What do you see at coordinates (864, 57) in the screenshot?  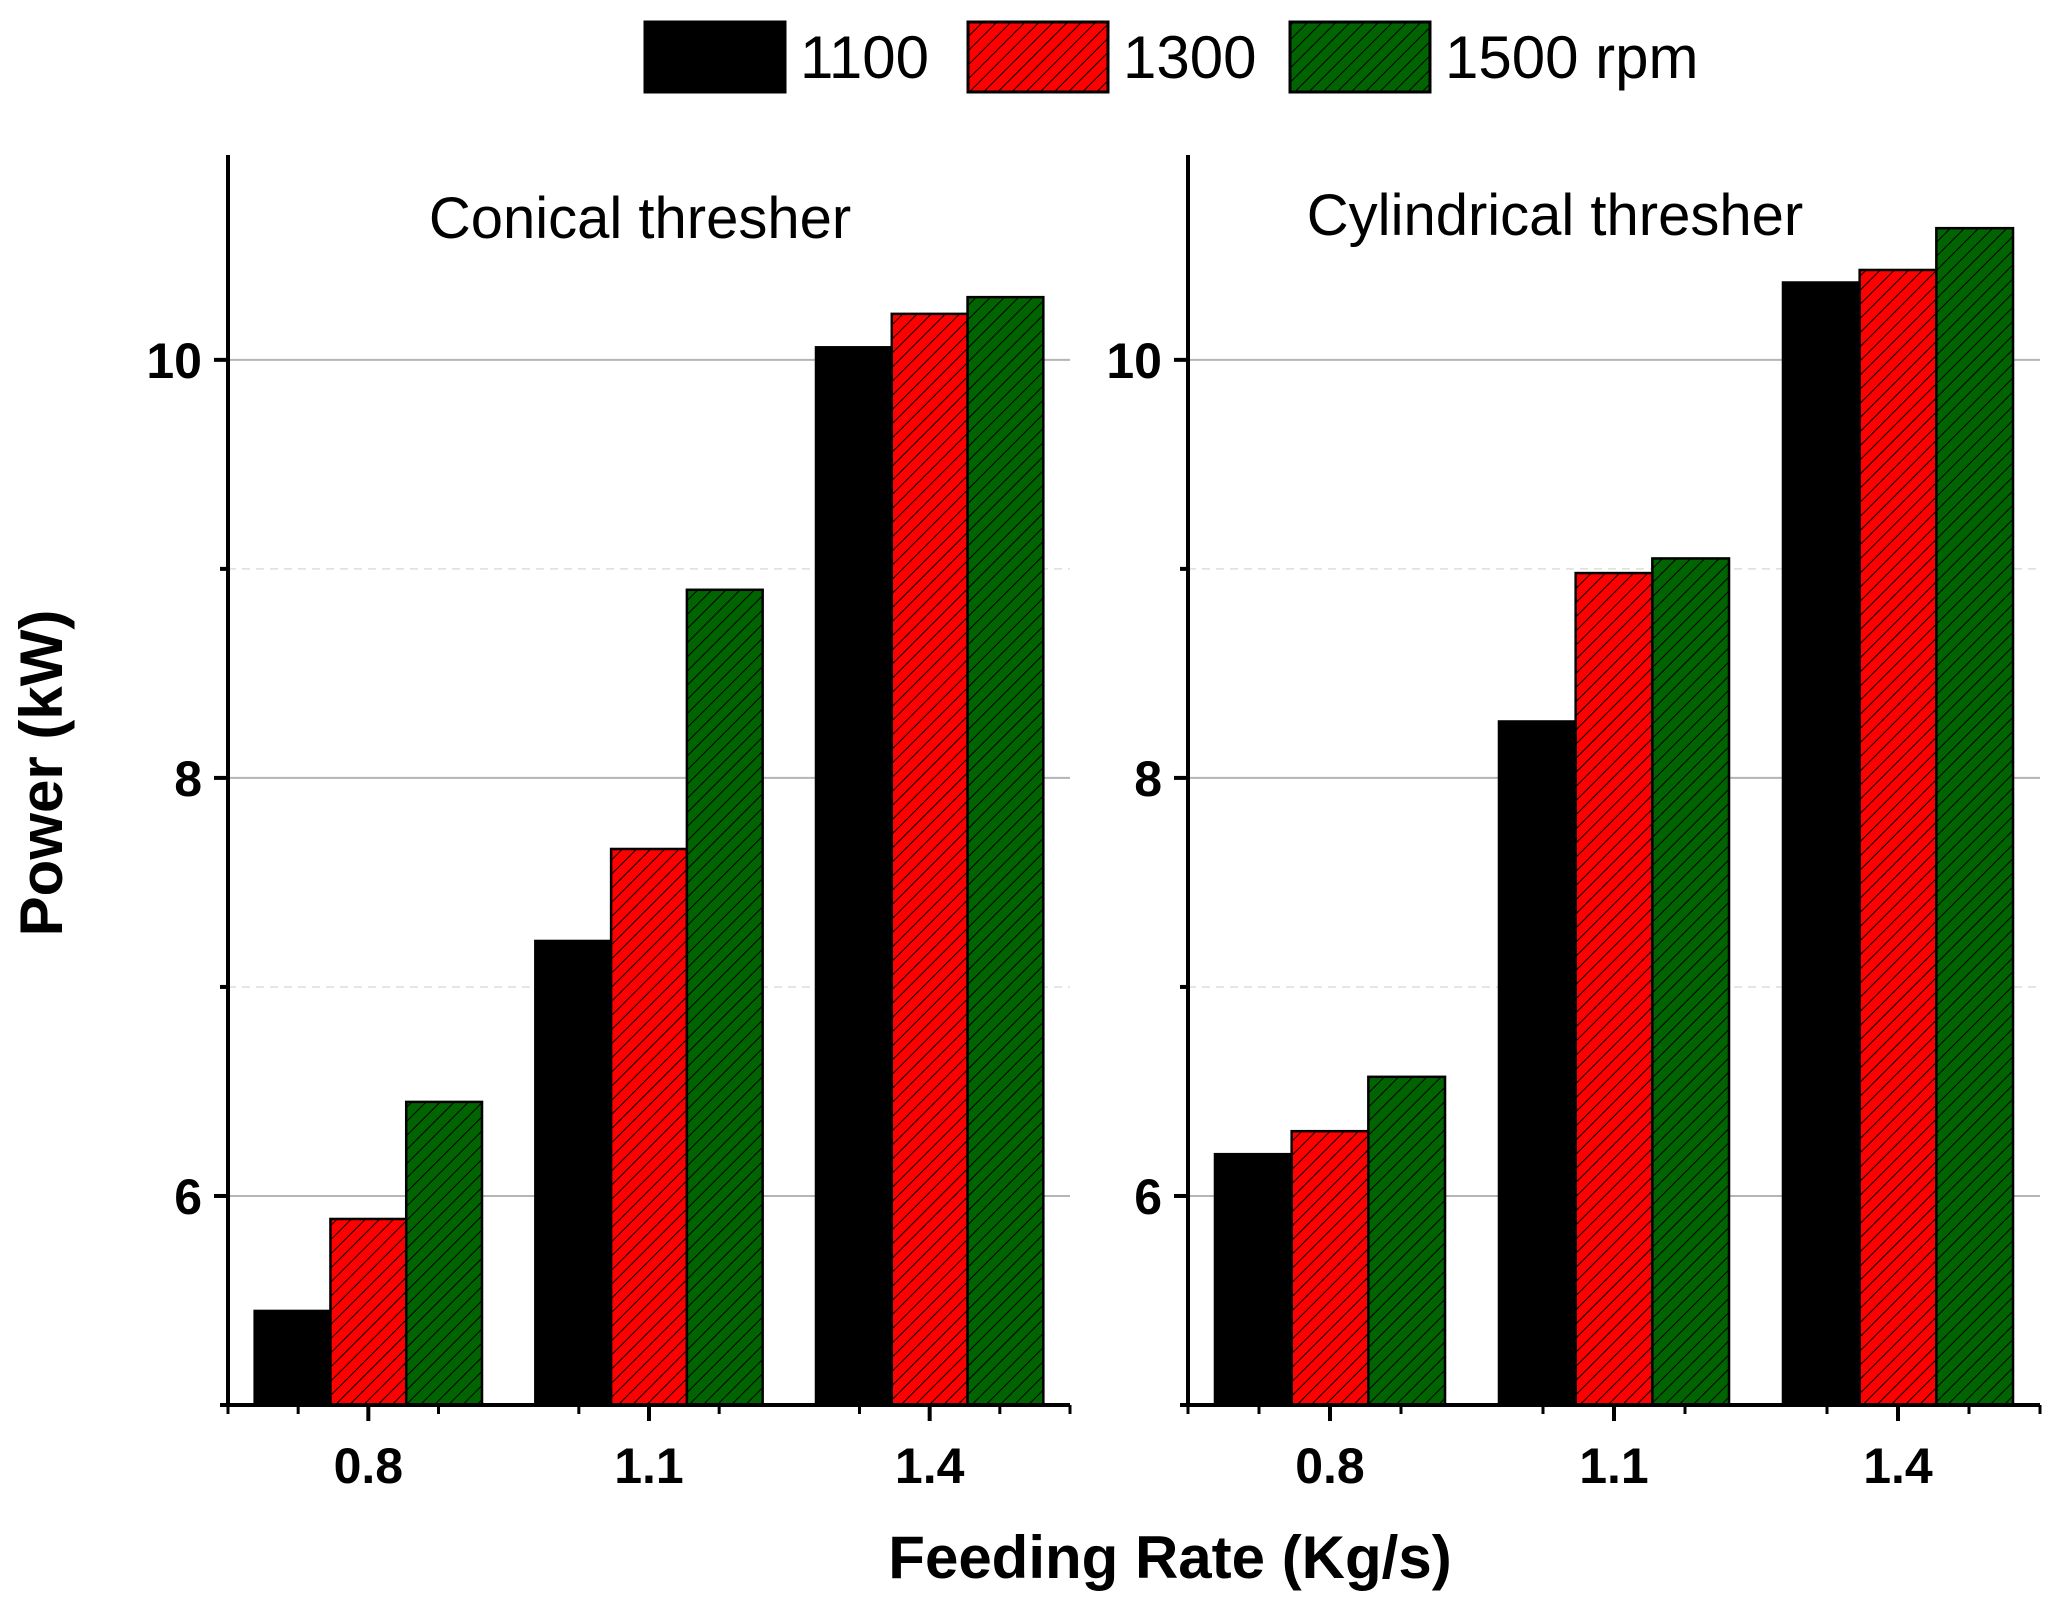 I see `legend-label-1100: 1100` at bounding box center [864, 57].